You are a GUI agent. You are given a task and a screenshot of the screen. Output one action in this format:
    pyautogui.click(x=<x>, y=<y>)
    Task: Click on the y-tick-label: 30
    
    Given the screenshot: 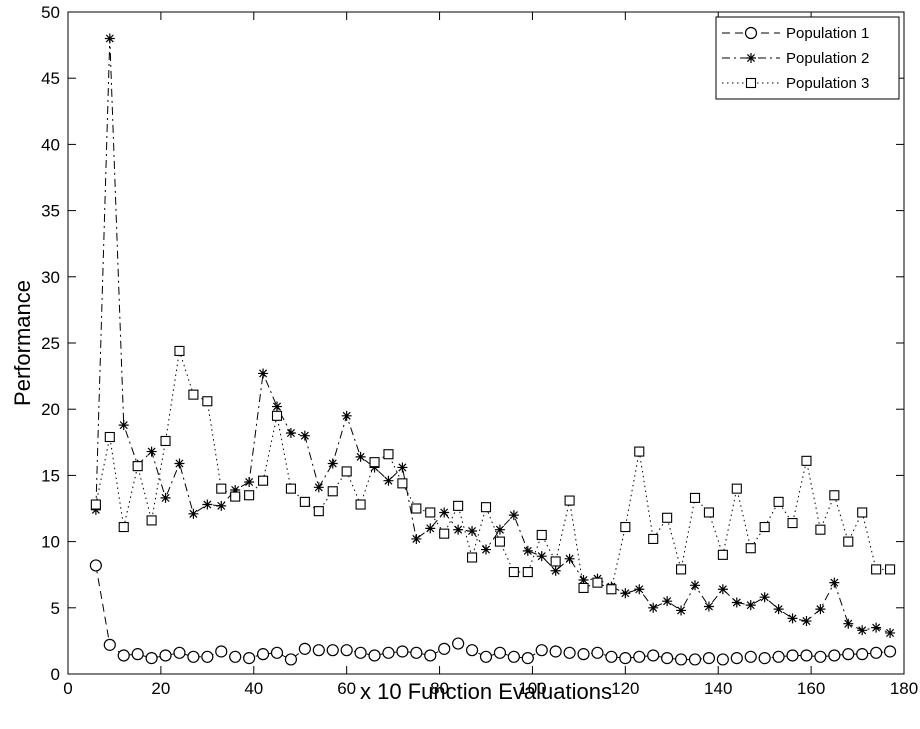 What is the action you would take?
    pyautogui.click(x=50, y=277)
    